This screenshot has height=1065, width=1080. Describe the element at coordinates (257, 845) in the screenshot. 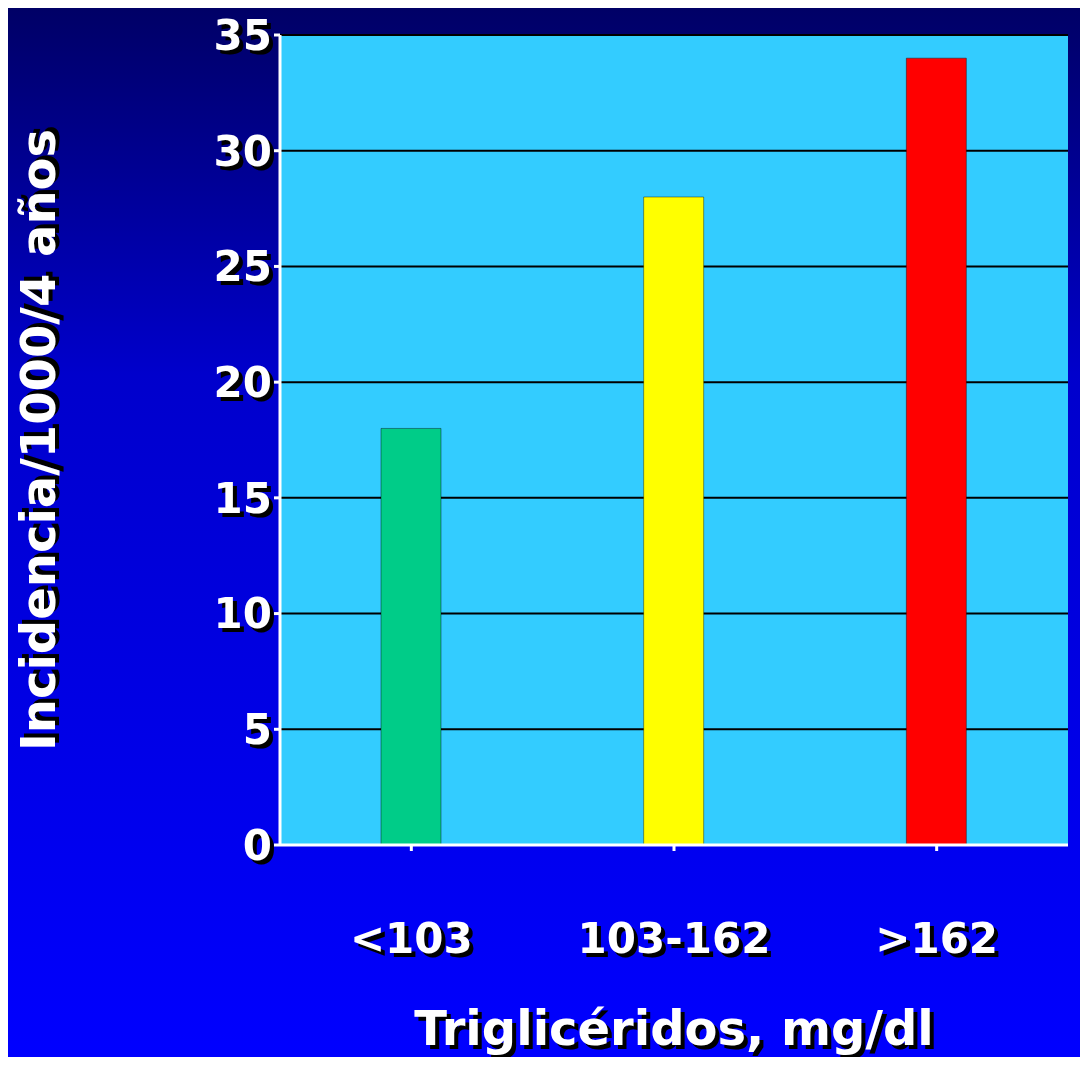

I see `y-tick-label: 0` at that location.